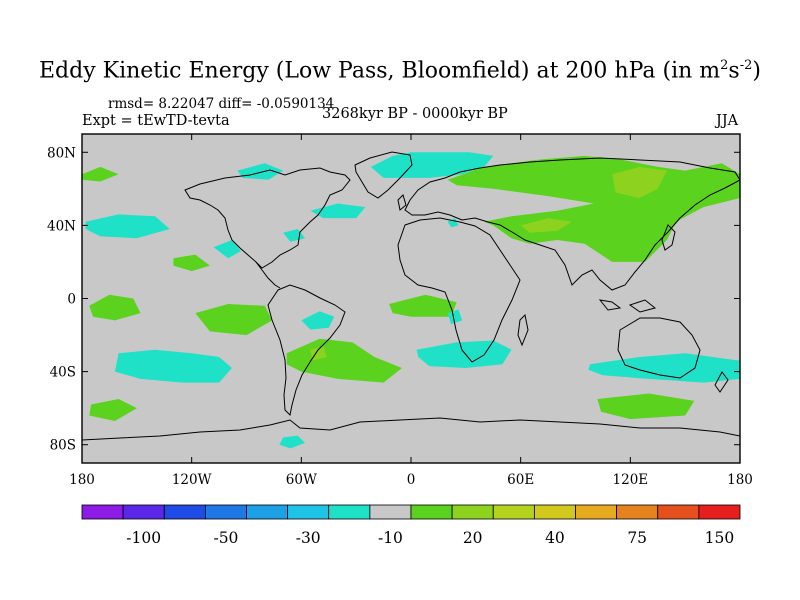  What do you see at coordinates (82, 480) in the screenshot?
I see `x-tick-label-0: 180` at bounding box center [82, 480].